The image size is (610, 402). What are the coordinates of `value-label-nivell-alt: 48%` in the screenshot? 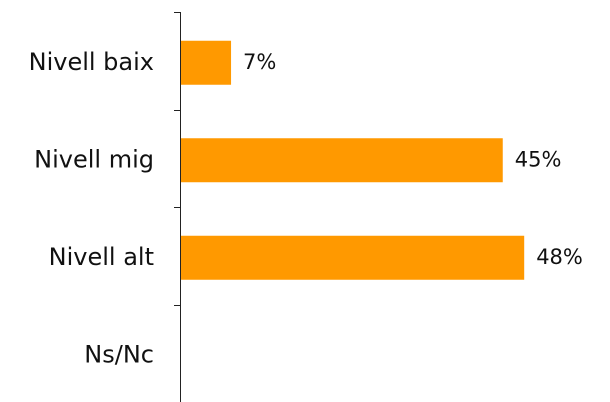 It's located at (559, 257).